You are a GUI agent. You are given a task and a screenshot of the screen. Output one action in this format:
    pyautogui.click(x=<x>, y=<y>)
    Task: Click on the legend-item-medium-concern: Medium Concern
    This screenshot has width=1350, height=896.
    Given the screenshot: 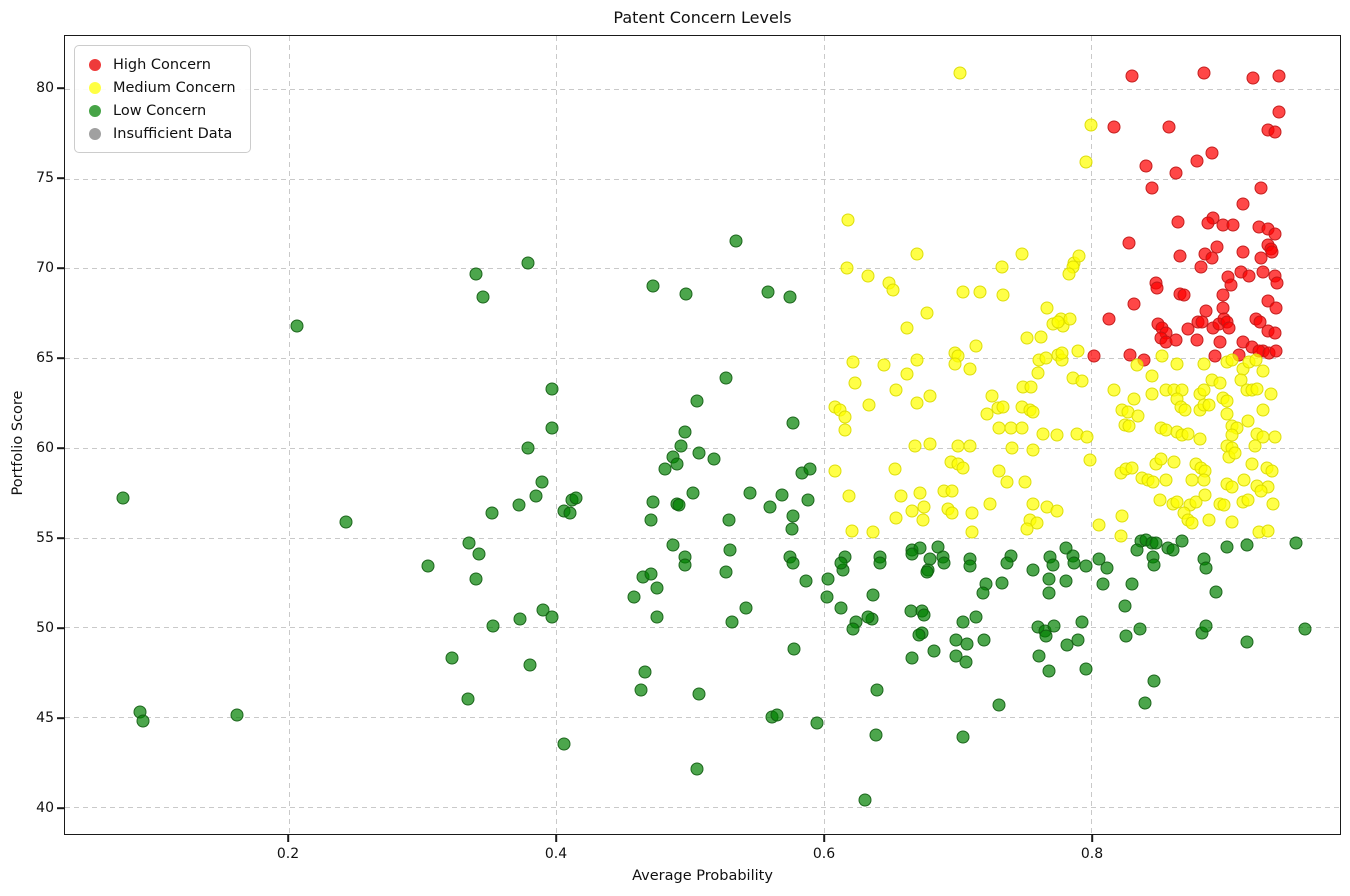 What is the action you would take?
    pyautogui.click(x=160, y=87)
    